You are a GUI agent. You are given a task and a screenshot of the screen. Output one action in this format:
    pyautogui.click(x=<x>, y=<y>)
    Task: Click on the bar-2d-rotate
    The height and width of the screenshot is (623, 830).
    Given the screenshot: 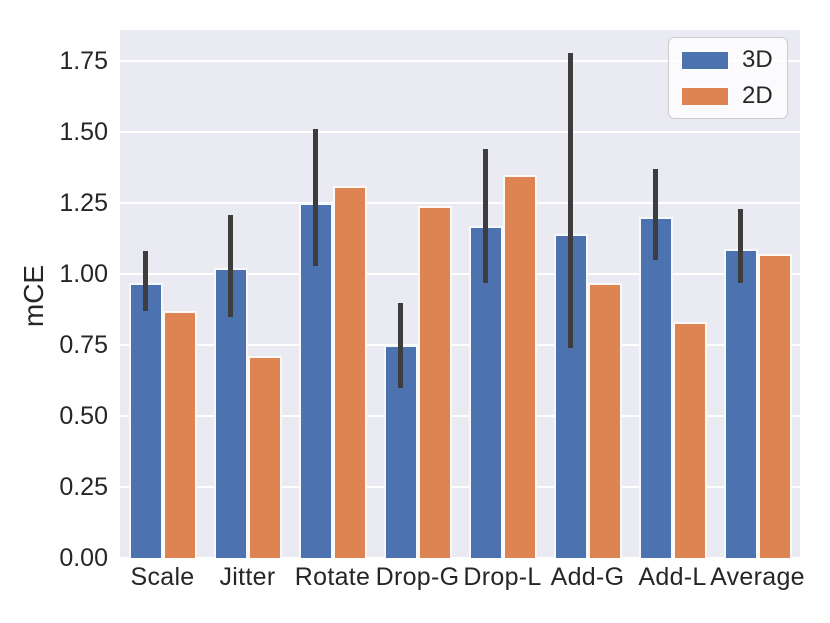 What is the action you would take?
    pyautogui.click(x=349, y=372)
    